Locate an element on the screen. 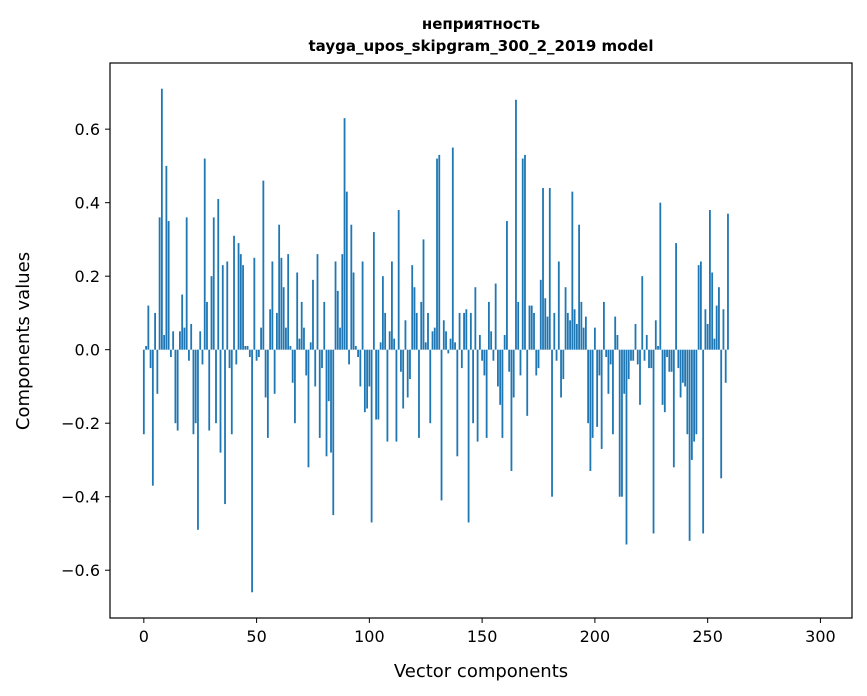 The width and height of the screenshot is (867, 696). x-axis-label: Vector components is located at coordinates (481, 671).